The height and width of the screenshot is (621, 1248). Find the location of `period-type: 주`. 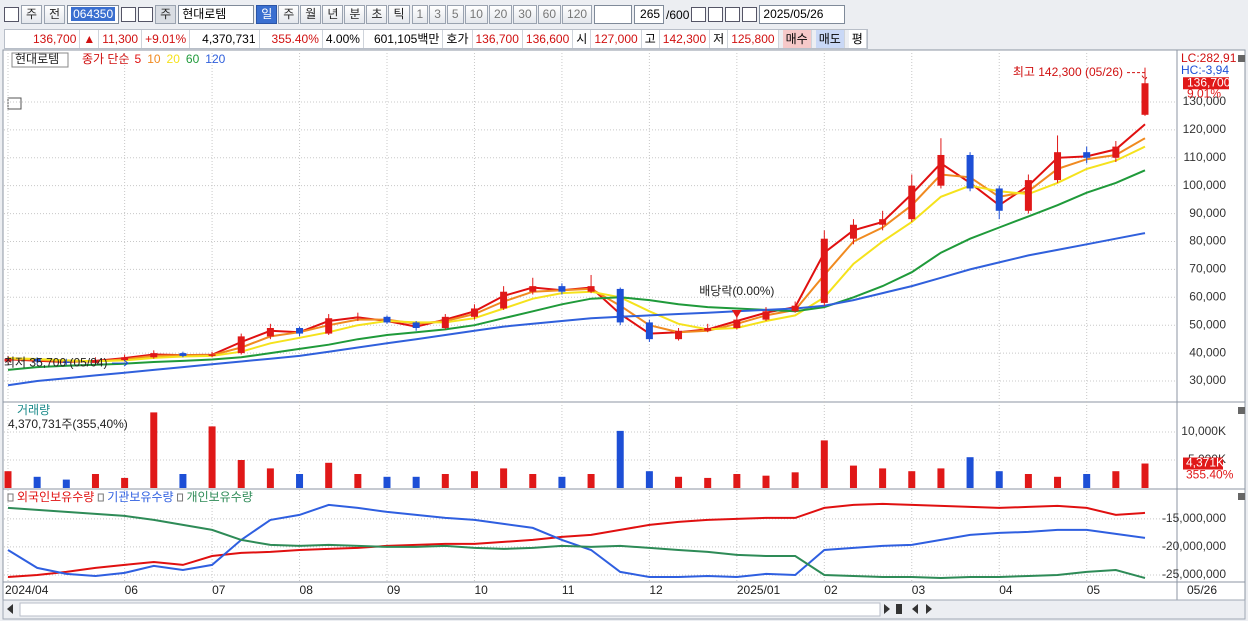

period-type: 주 is located at coordinates (32, 14).